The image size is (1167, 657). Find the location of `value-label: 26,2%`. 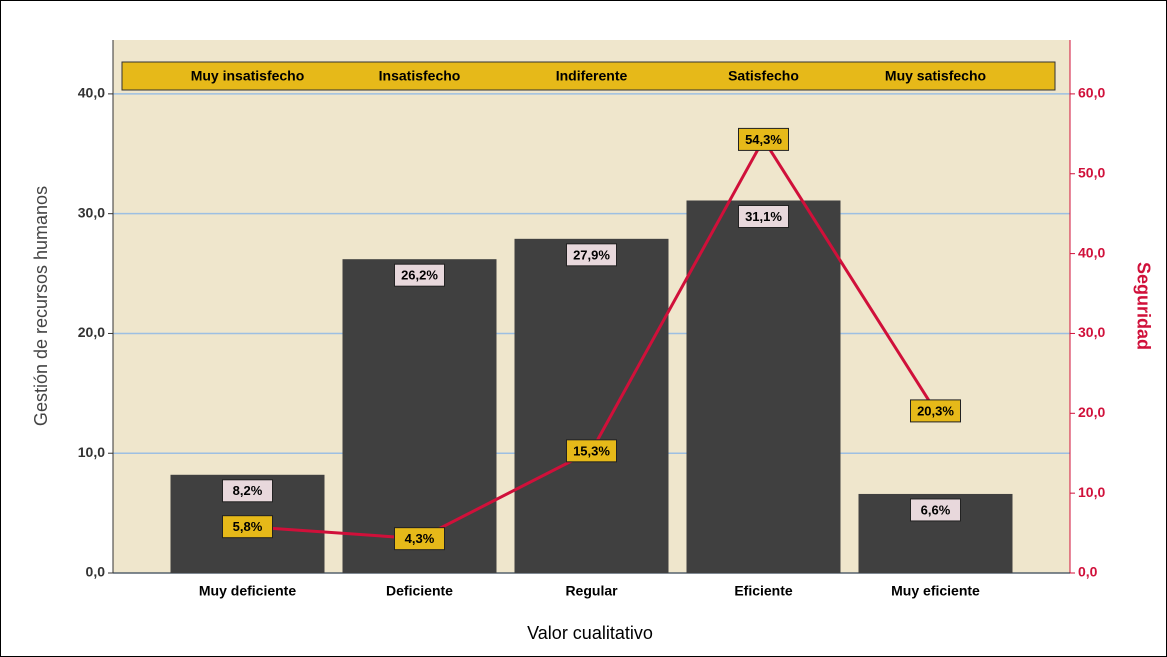

value-label: 26,2% is located at coordinates (419, 275).